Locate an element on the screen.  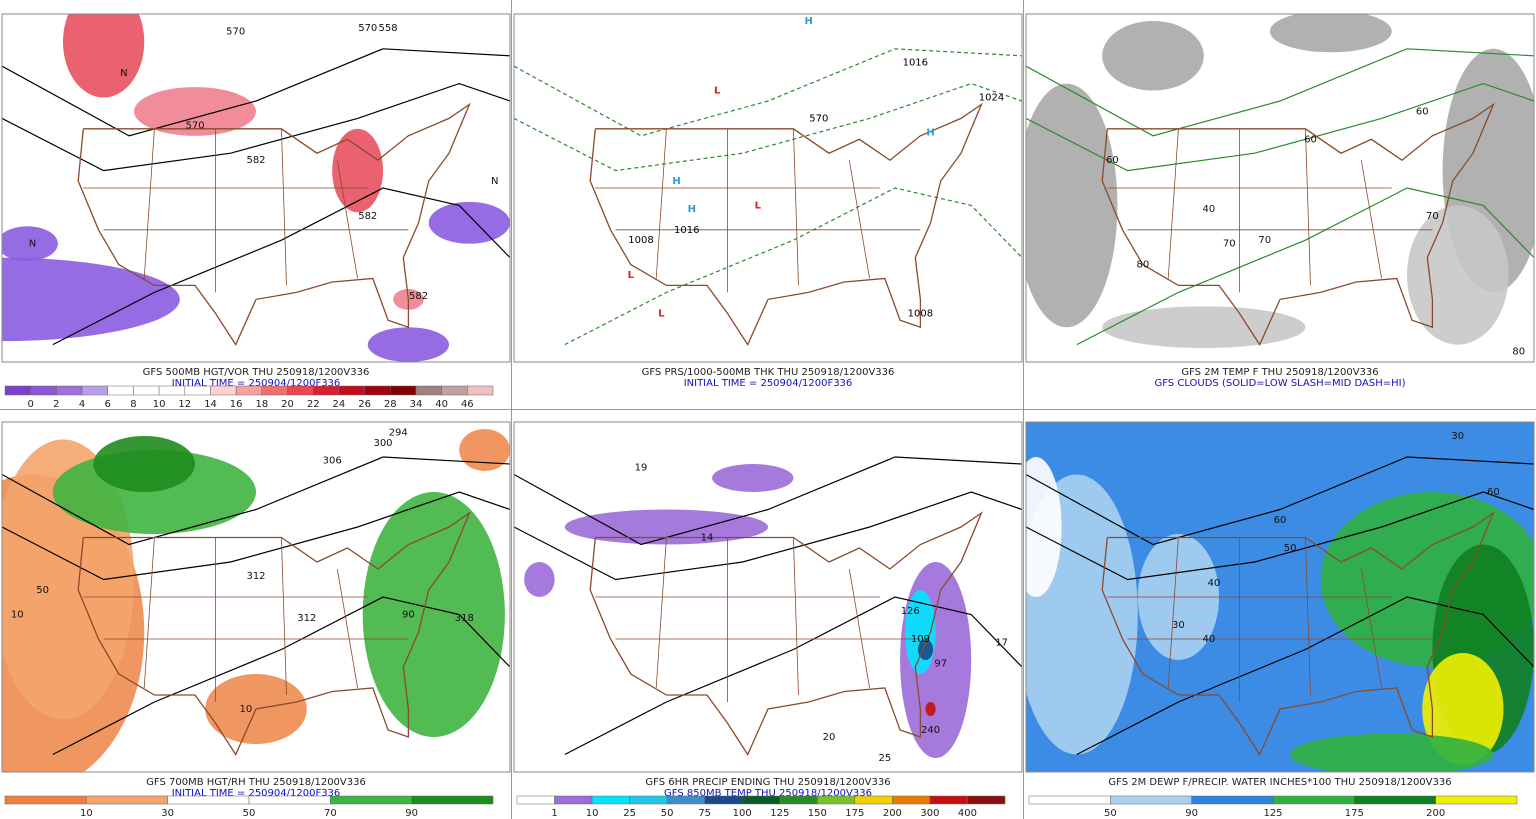
map-label: 294 is located at coordinates (398, 433).